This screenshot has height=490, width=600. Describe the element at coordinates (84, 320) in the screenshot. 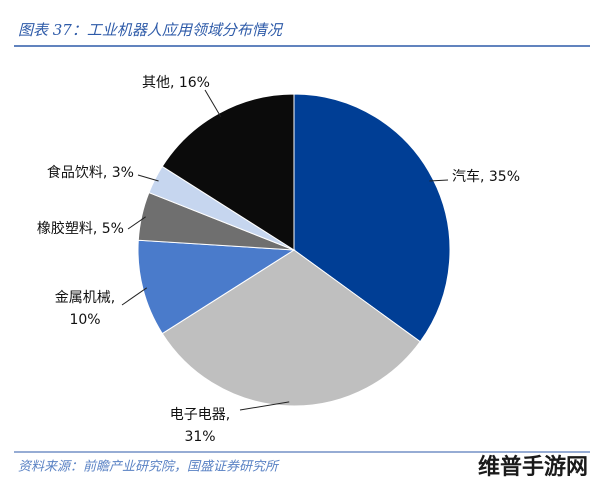

I see `slice-label: 10%` at that location.